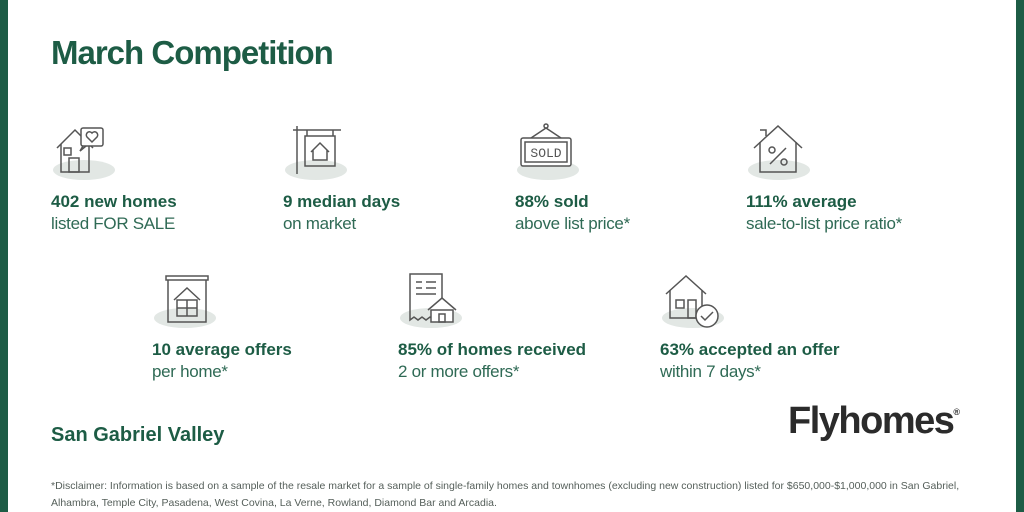 The image size is (1024, 512). I want to click on stat-label: per home*, so click(190, 371).